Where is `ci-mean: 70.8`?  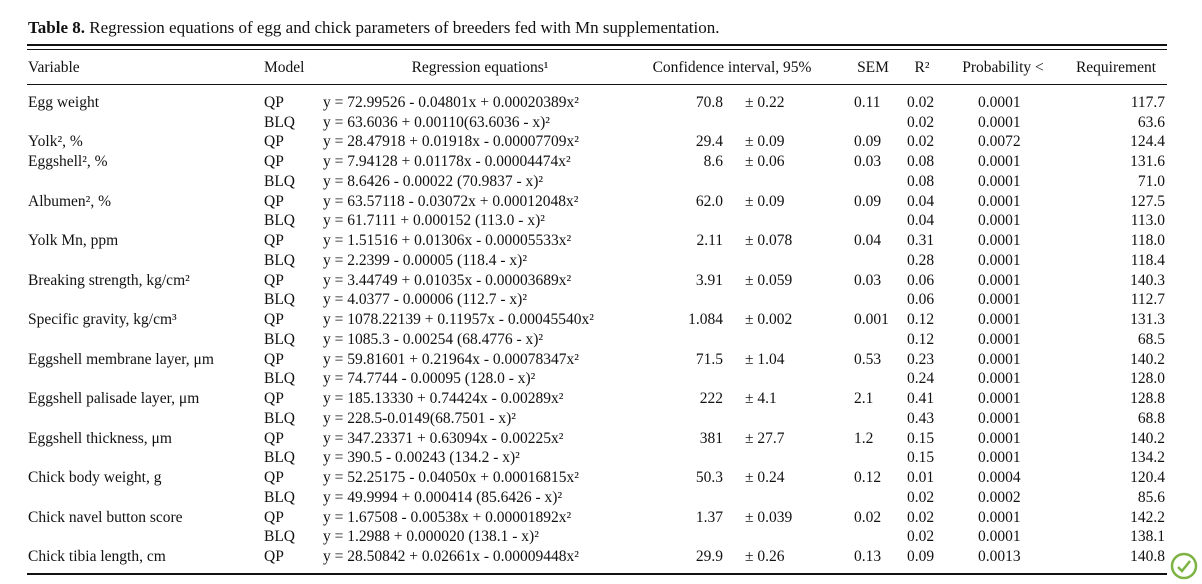 ci-mean: 70.8 is located at coordinates (709, 102).